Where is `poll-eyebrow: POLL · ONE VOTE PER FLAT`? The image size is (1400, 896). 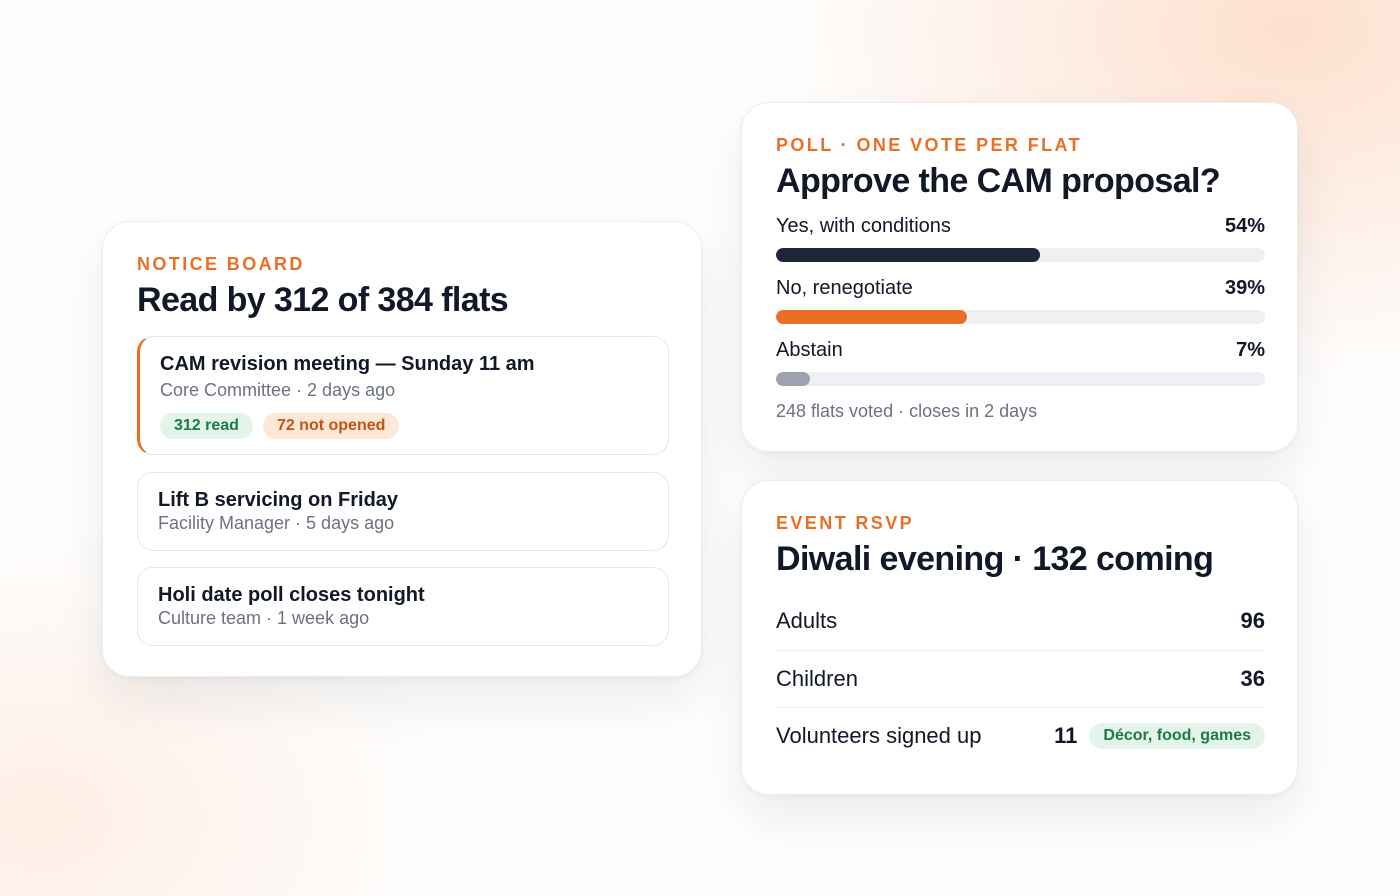 poll-eyebrow: POLL · ONE VOTE PER FLAT is located at coordinates (929, 145).